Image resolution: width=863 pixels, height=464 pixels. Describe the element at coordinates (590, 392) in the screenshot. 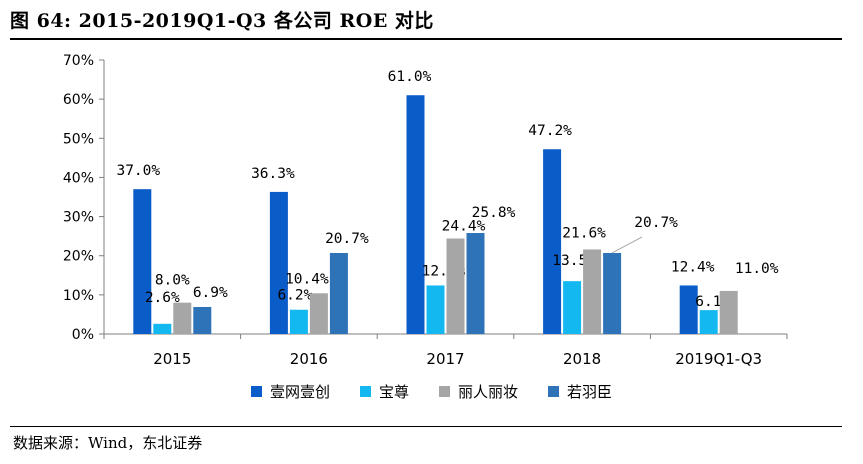

I see `legend-label: 若羽臣` at that location.